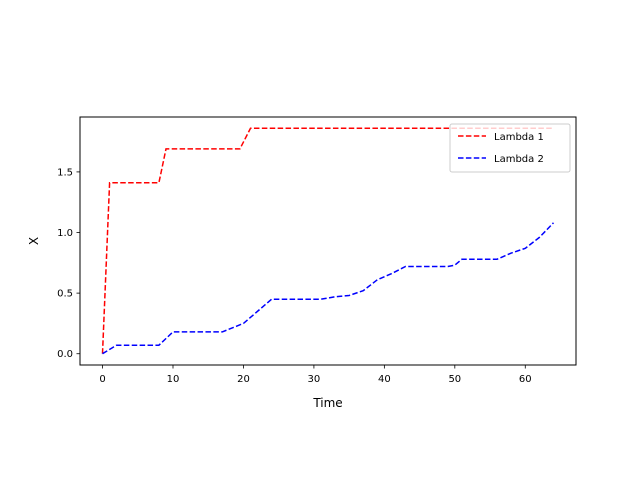 The width and height of the screenshot is (640, 480). What do you see at coordinates (314, 379) in the screenshot?
I see `x-tick-label: 30` at bounding box center [314, 379].